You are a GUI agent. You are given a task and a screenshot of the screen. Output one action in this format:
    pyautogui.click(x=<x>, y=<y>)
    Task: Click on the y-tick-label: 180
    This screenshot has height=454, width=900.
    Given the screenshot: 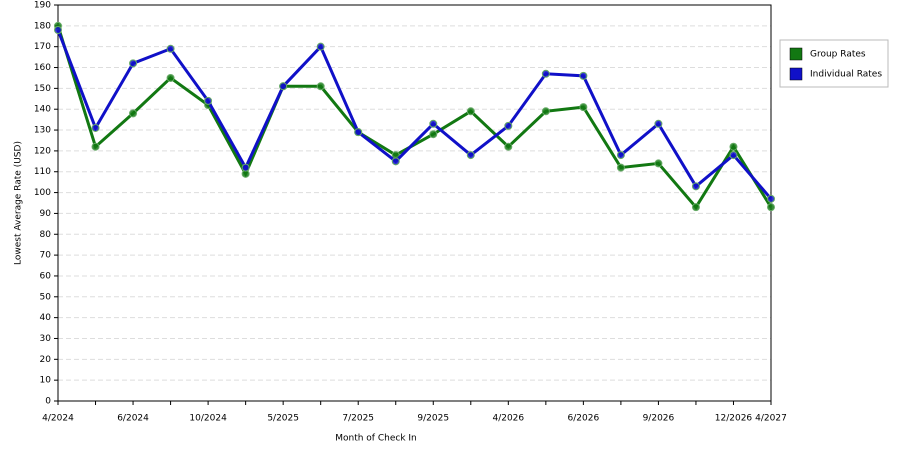 What is the action you would take?
    pyautogui.click(x=42, y=26)
    